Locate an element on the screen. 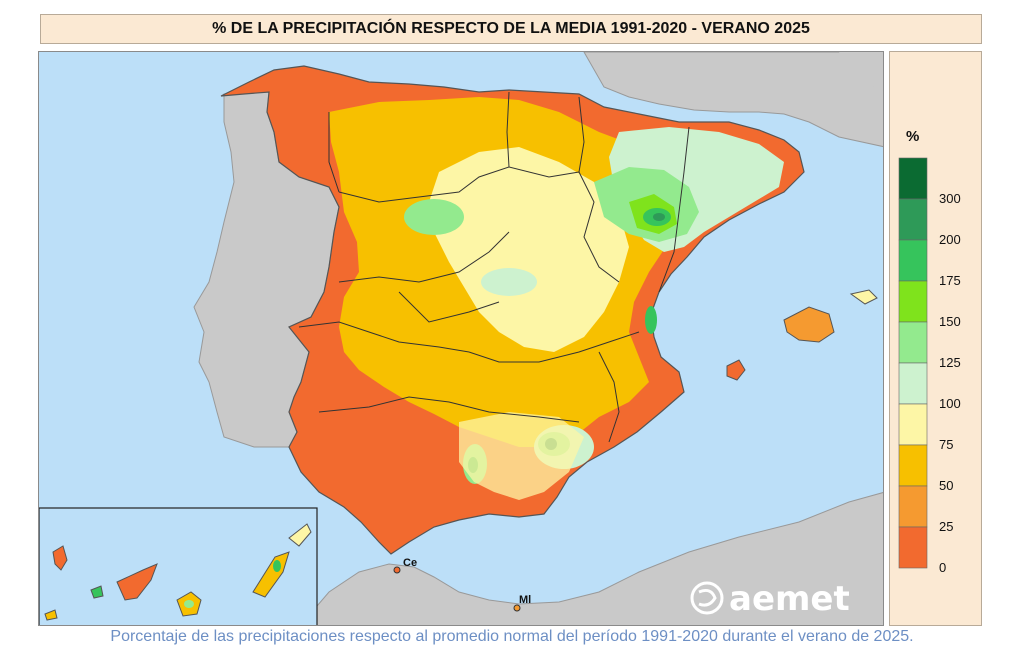  band-125-150-centre is located at coordinates (434, 217).